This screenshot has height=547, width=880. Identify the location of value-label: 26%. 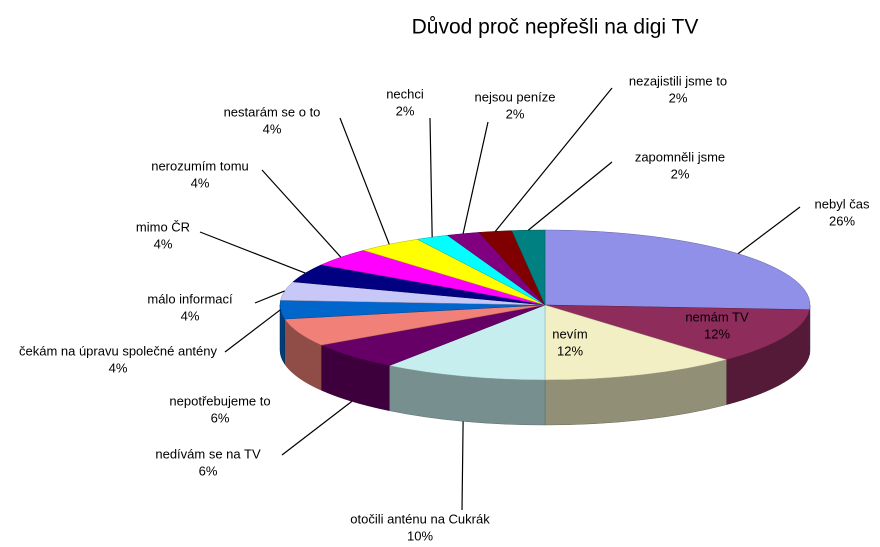
(842, 220).